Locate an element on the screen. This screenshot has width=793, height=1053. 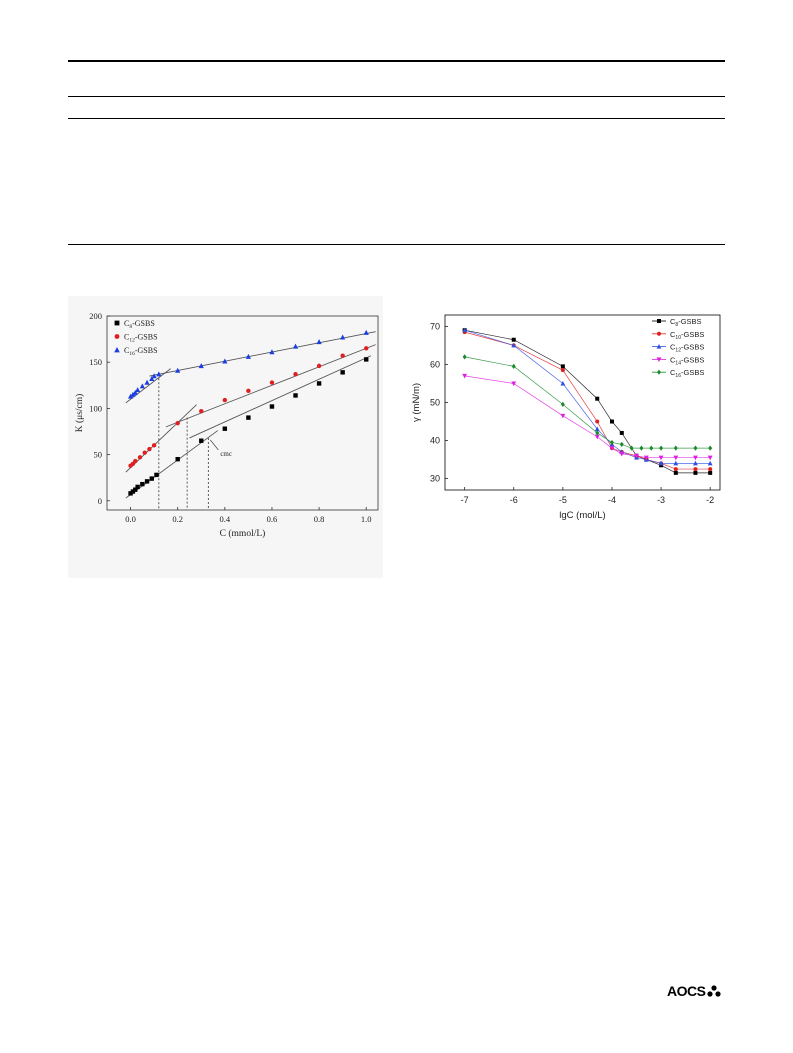
x-axis-label: C (mmol/L) is located at coordinates (243, 533).